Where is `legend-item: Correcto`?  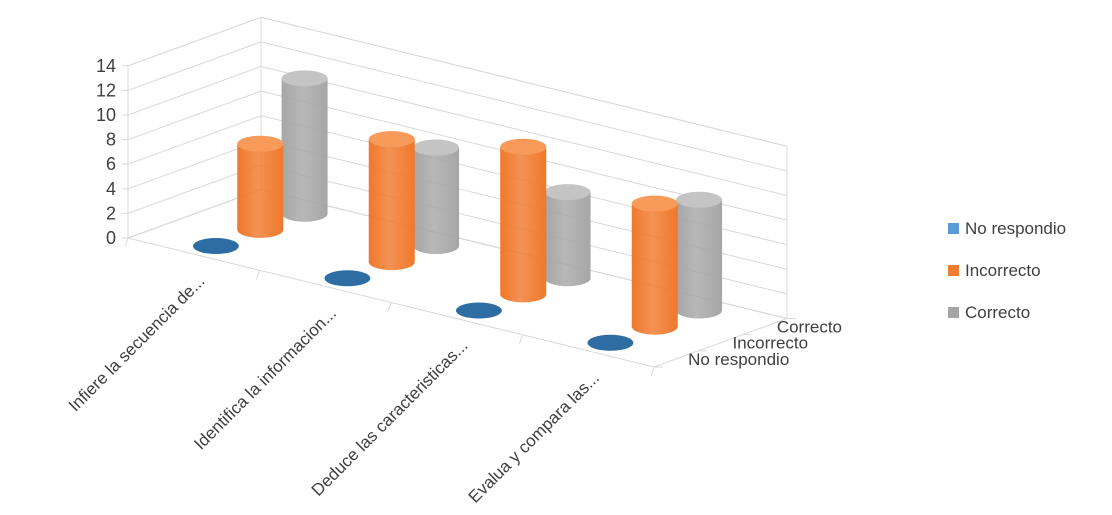
legend-item: Correcto is located at coordinates (1007, 312).